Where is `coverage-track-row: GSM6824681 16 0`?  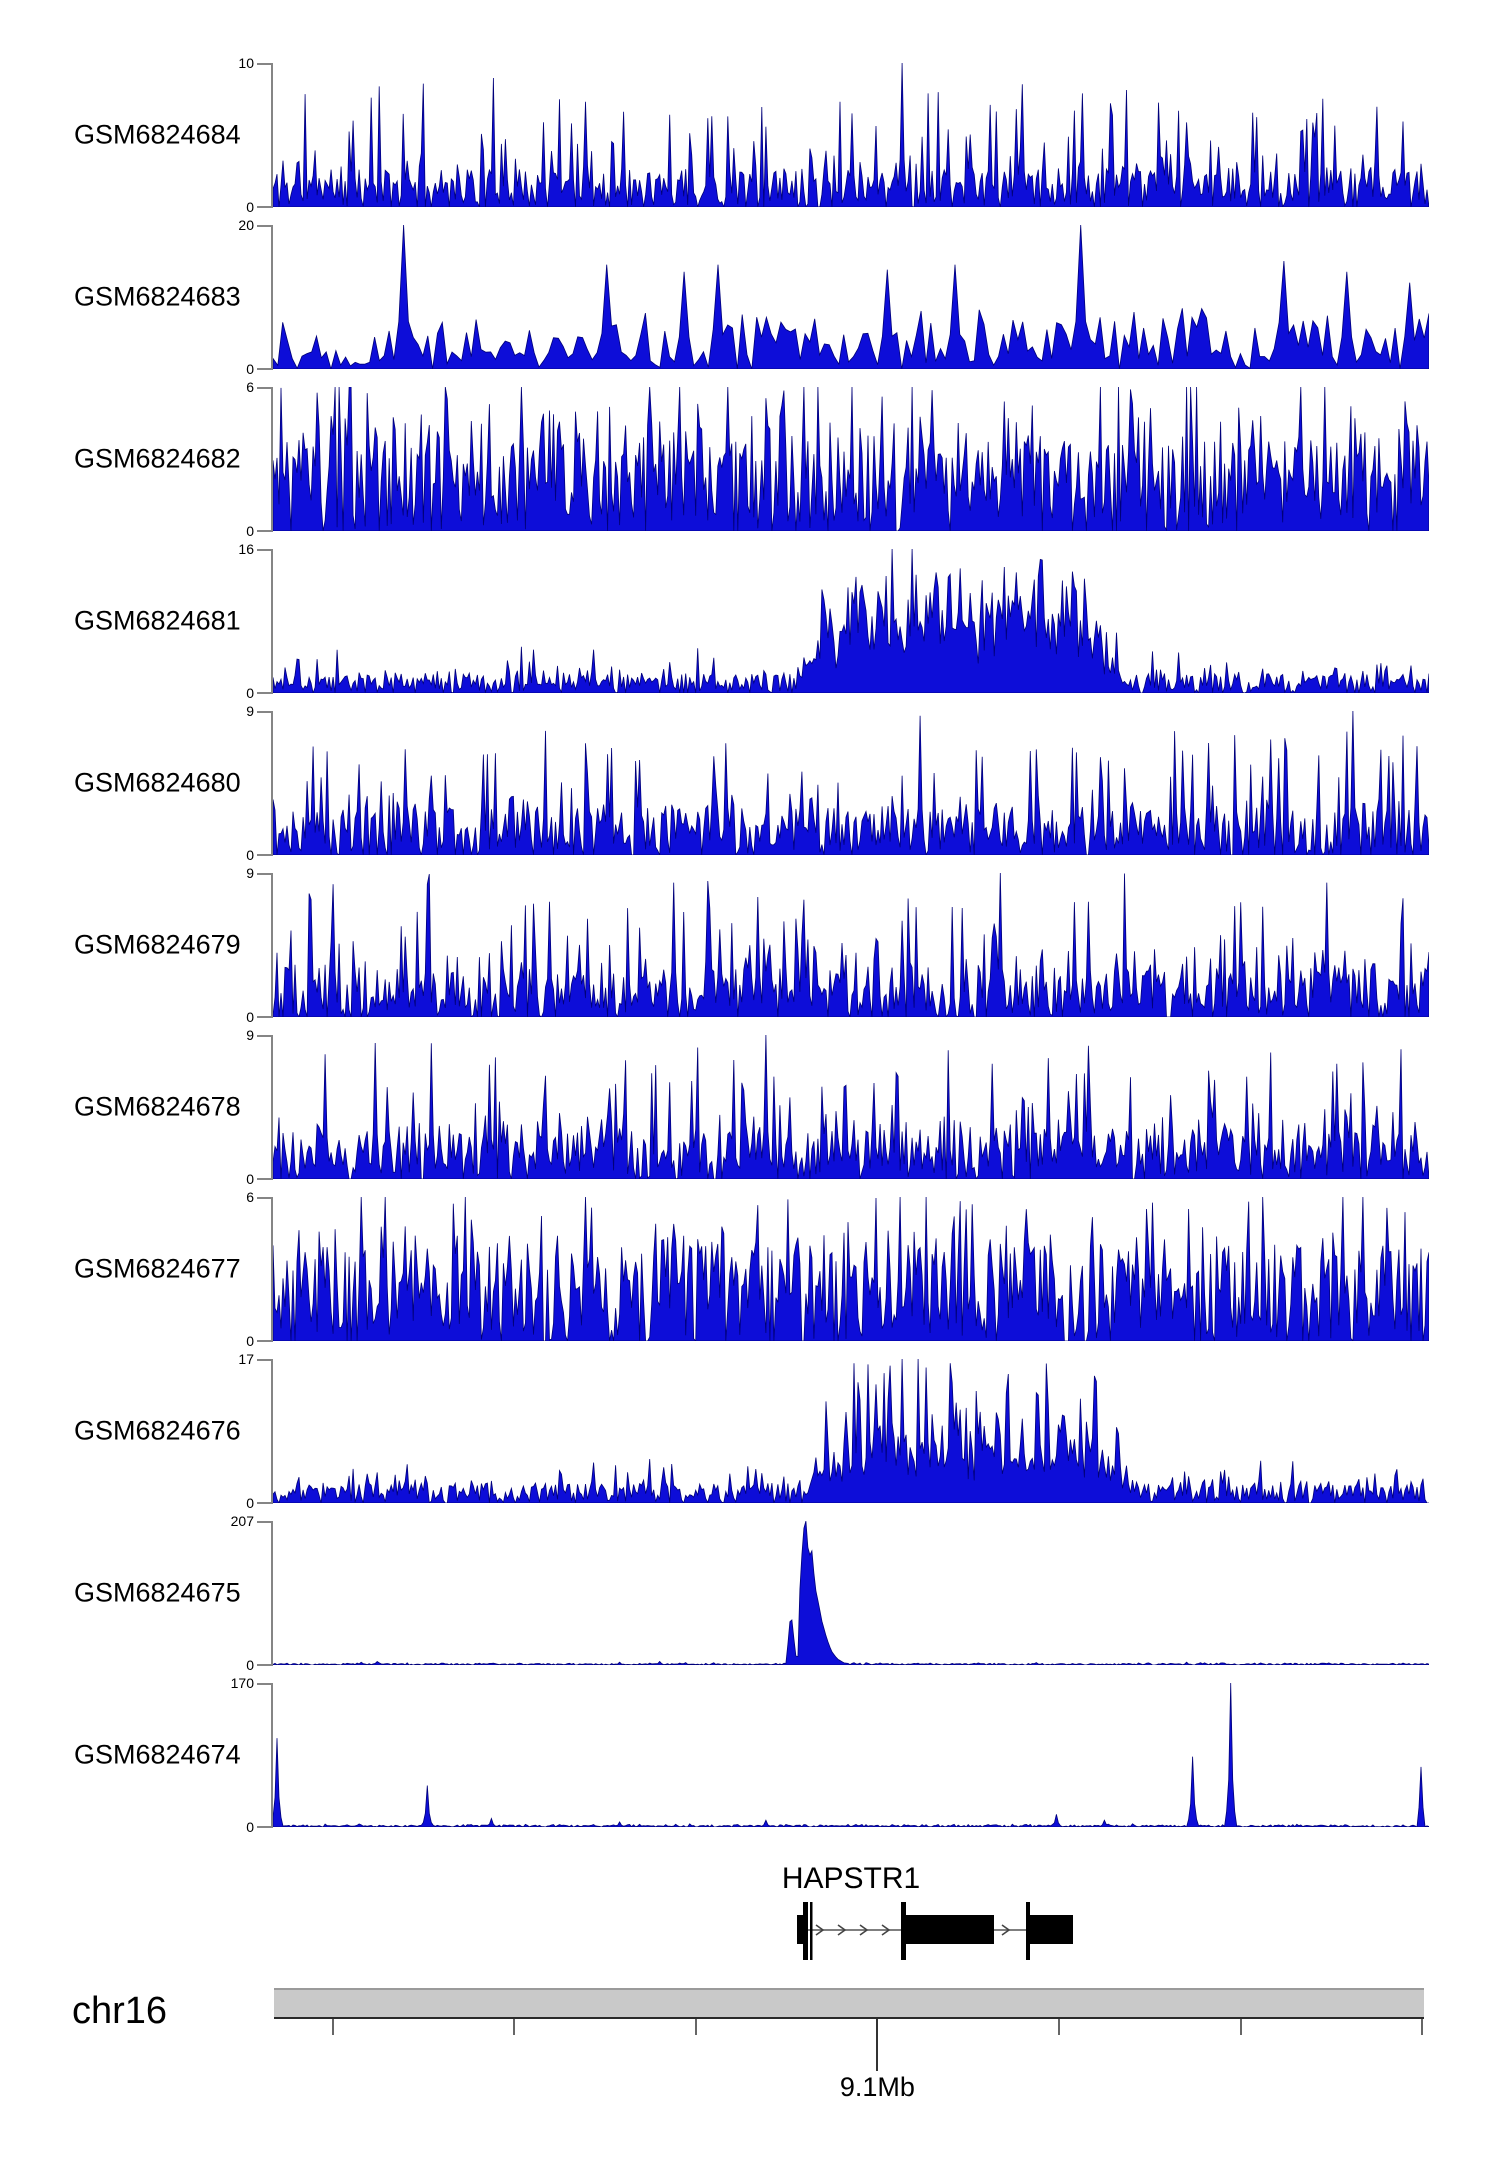
coverage-track-row: GSM6824681 16 0 is located at coordinates (750, 621).